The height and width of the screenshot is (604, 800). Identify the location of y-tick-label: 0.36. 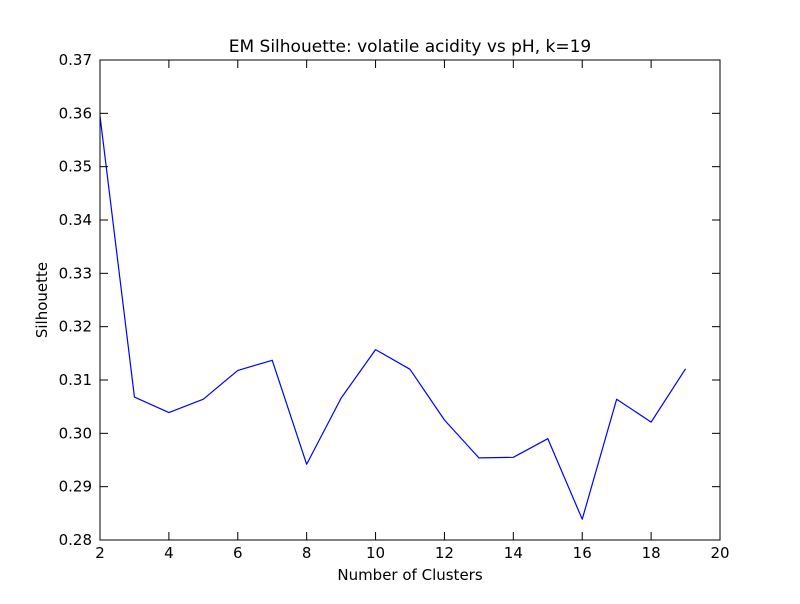
(75, 113).